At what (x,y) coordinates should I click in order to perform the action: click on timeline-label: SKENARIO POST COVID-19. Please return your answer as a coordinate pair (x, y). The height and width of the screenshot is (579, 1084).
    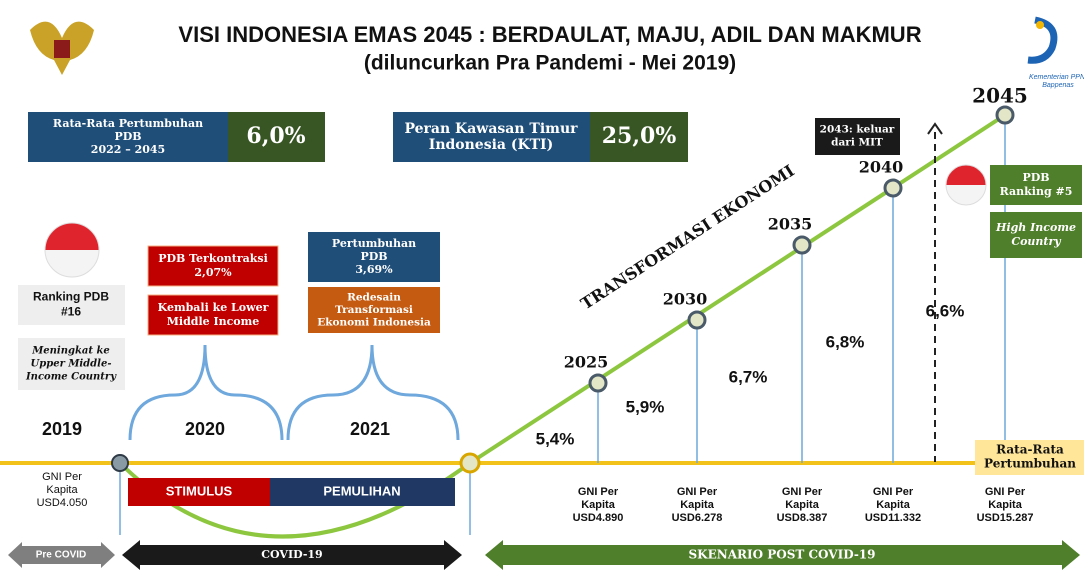
    Looking at the image, I should click on (781, 555).